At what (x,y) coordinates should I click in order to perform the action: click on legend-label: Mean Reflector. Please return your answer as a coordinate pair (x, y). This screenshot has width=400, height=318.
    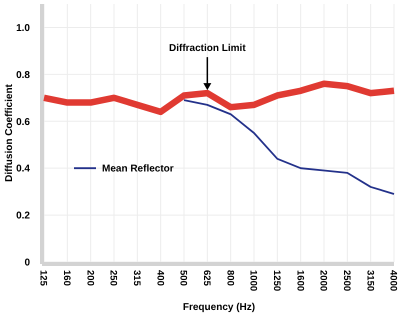
    Looking at the image, I should click on (138, 169).